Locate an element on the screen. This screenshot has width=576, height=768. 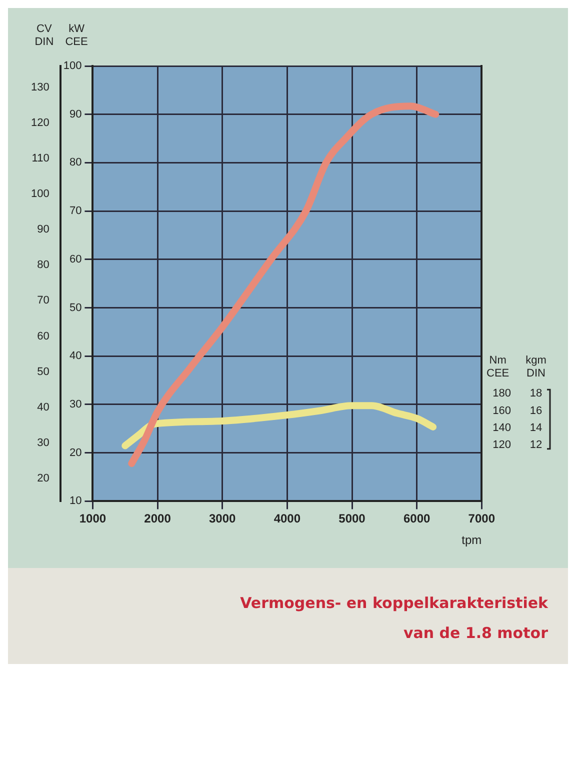
y3-tick-label: 140 is located at coordinates (502, 428).